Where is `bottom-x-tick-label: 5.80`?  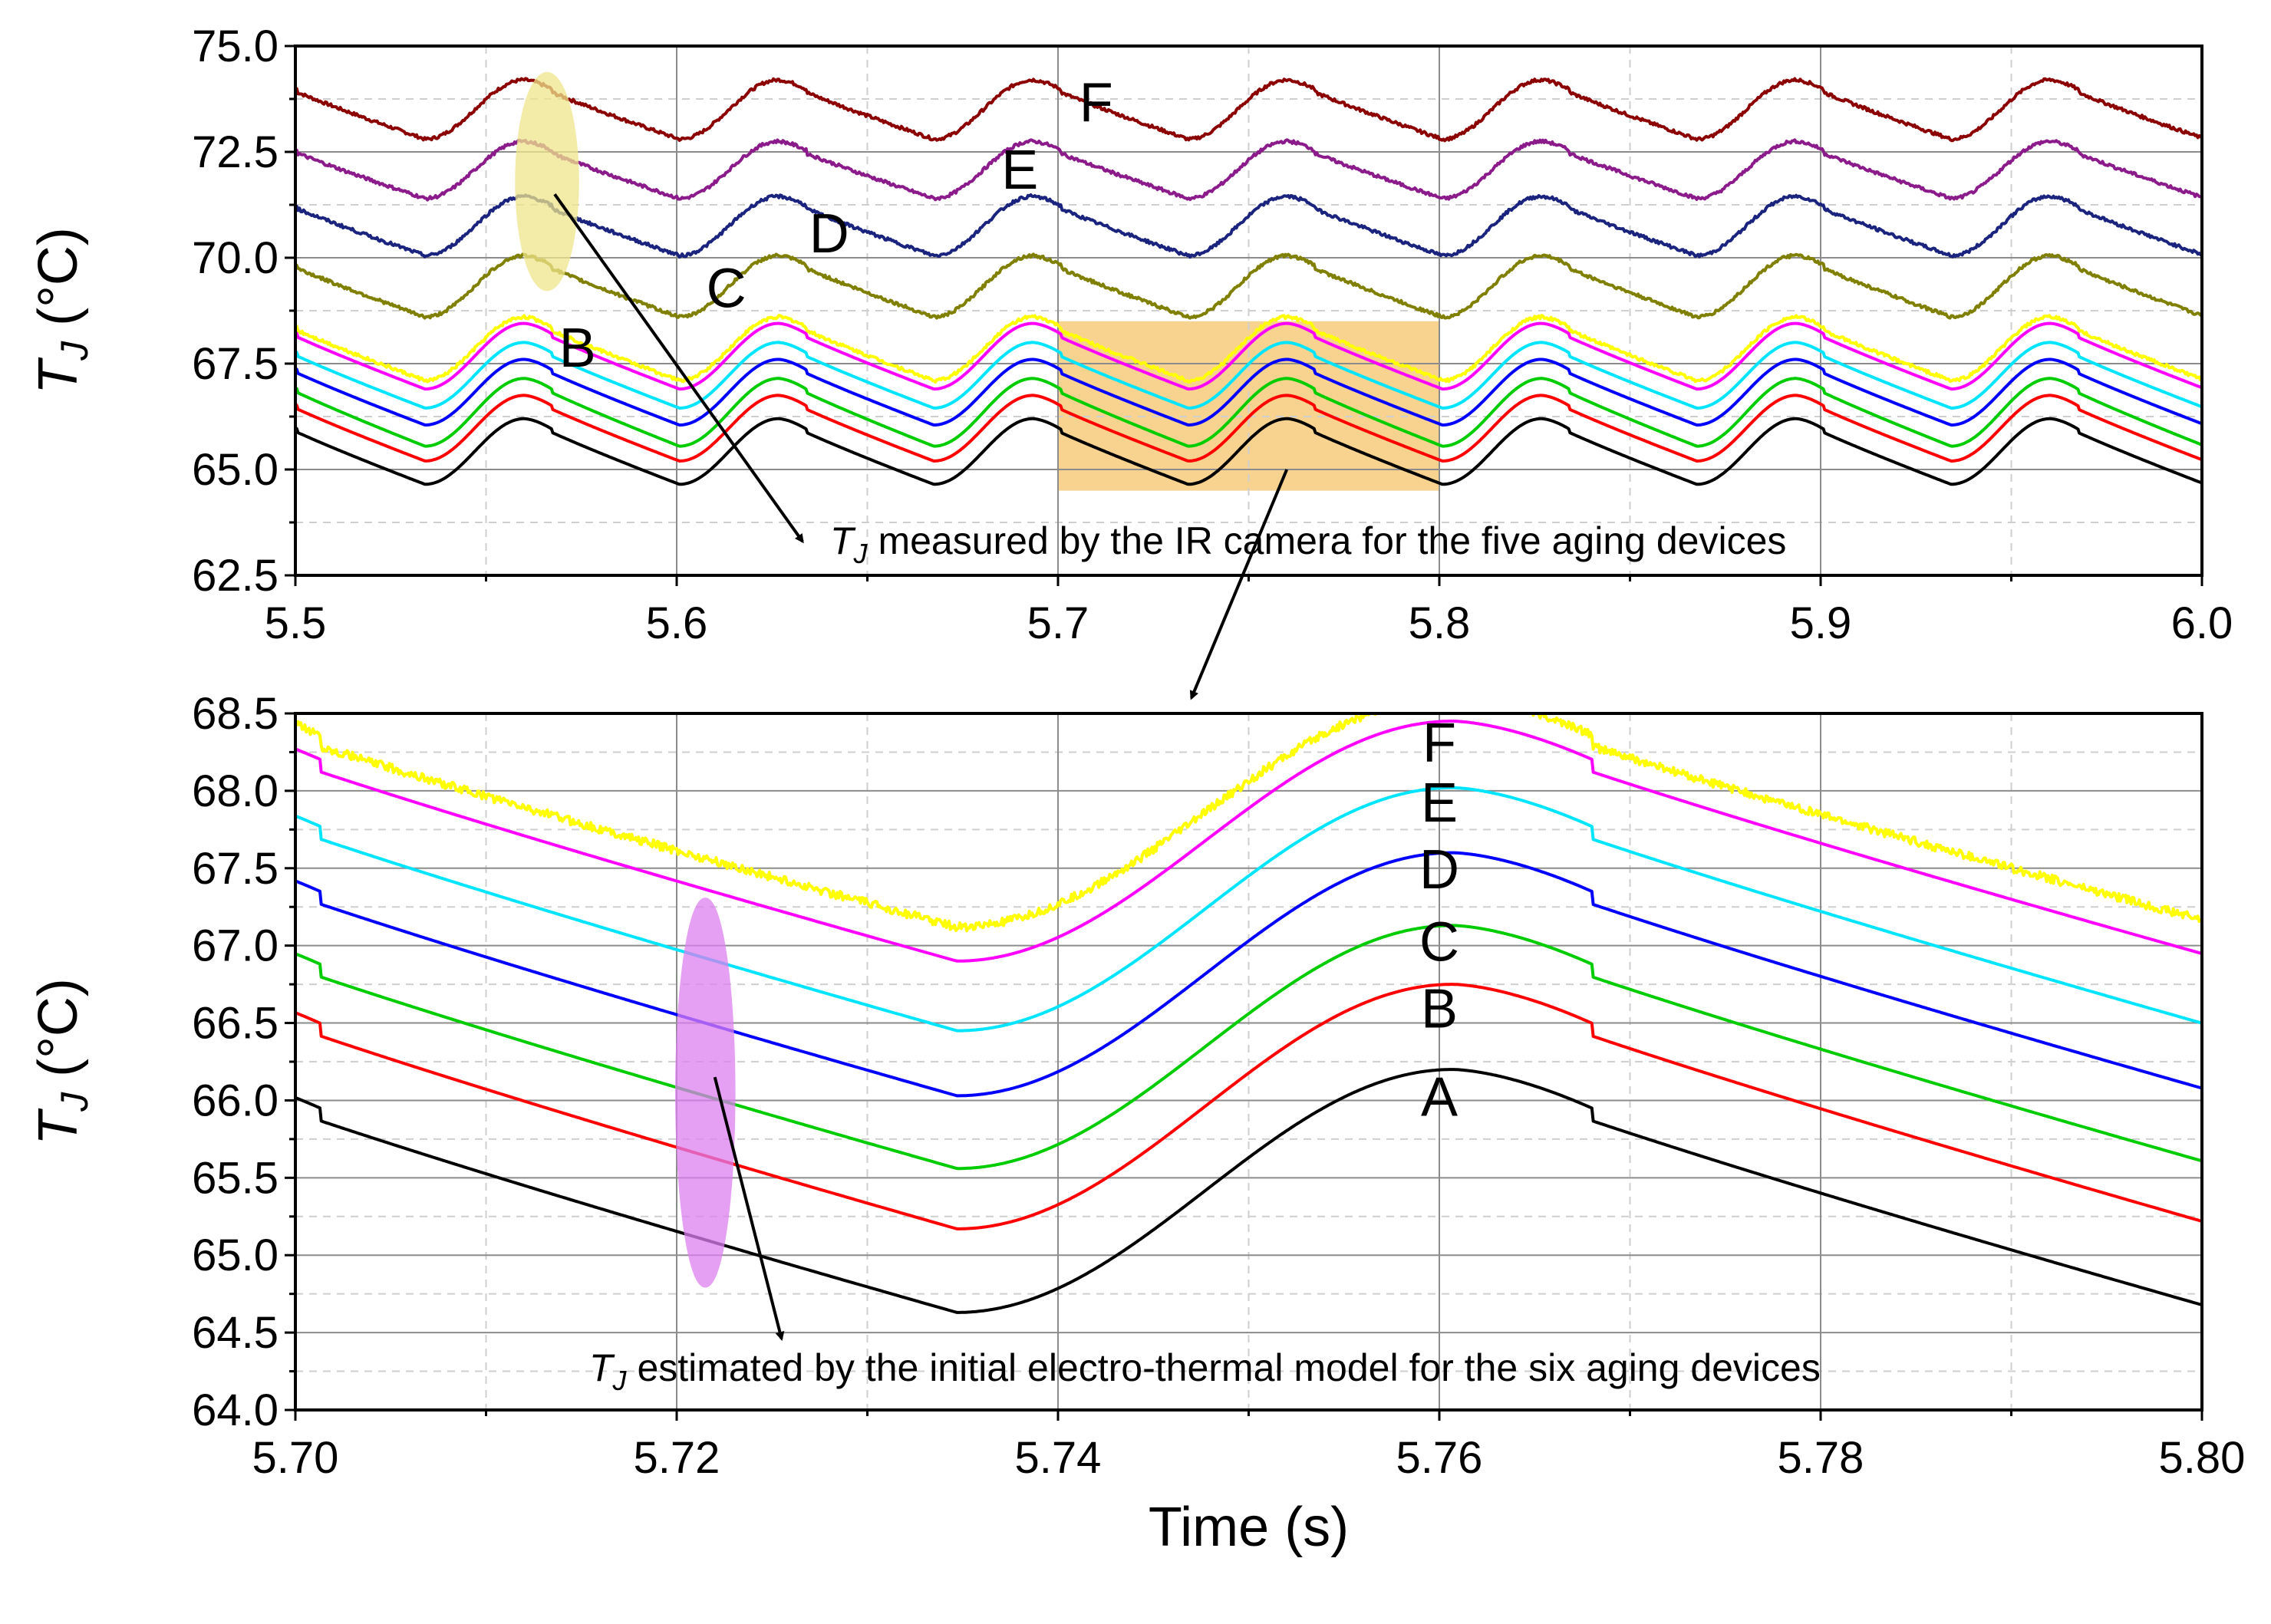 bottom-x-tick-label: 5.80 is located at coordinates (2202, 1458).